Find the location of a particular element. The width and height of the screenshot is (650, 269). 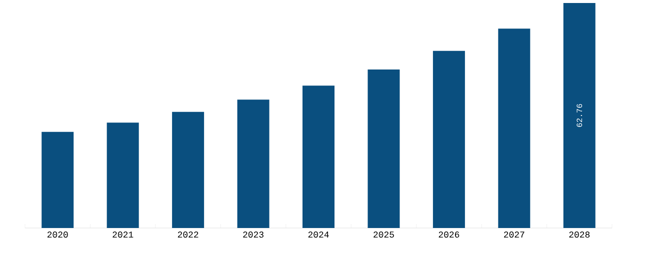

x-tick-label: 2022 is located at coordinates (188, 235).